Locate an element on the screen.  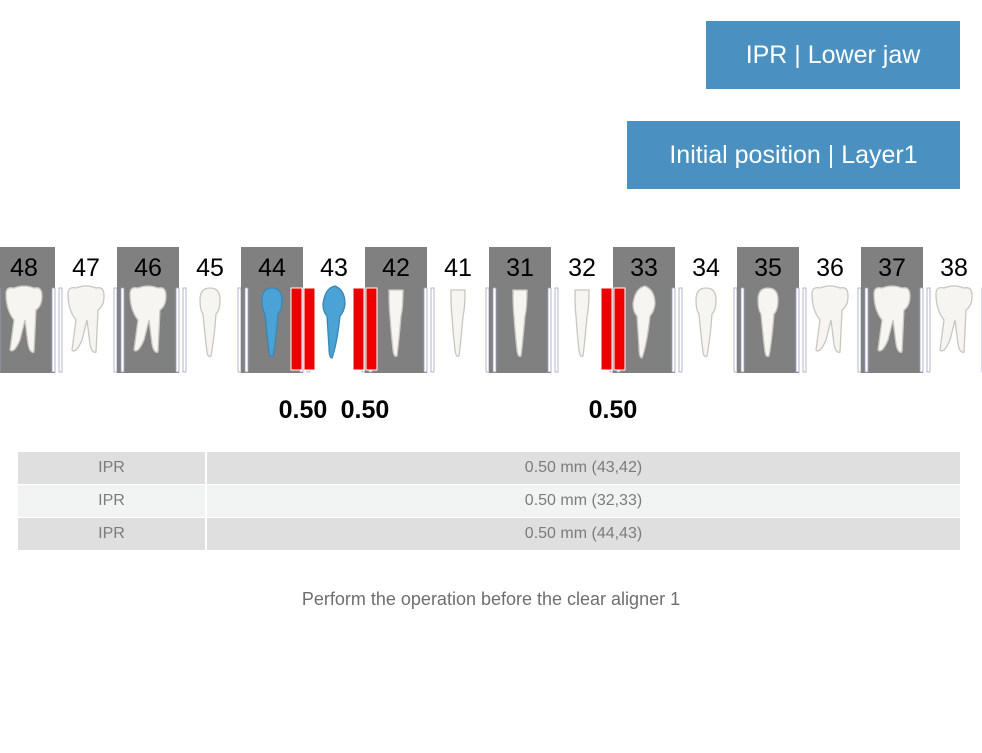
tooth-number-label: 36 is located at coordinates (830, 268).